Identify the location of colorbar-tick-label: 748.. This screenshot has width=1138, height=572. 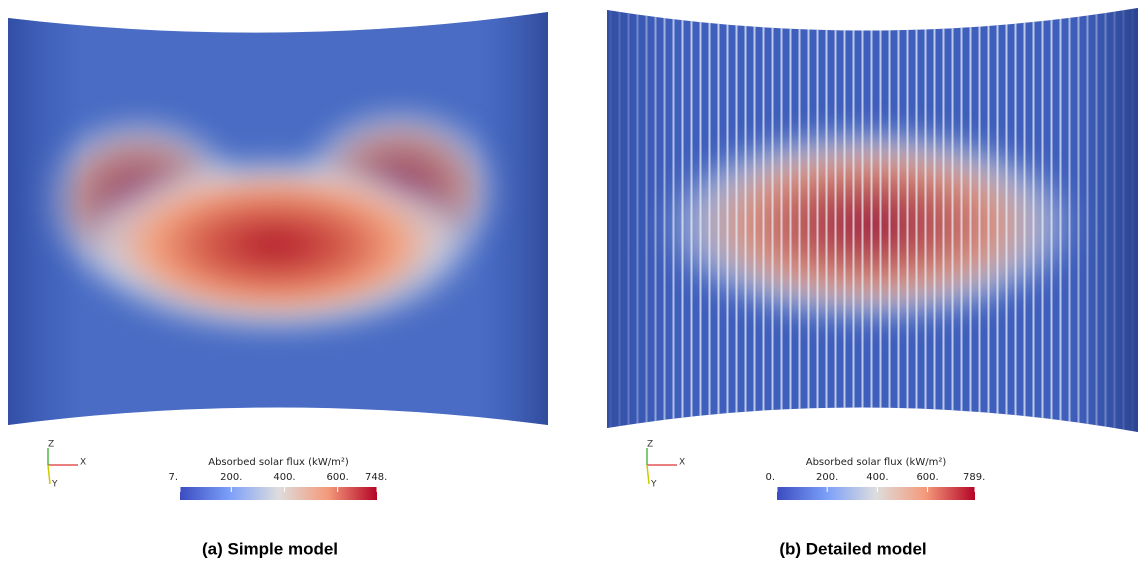
(376, 477).